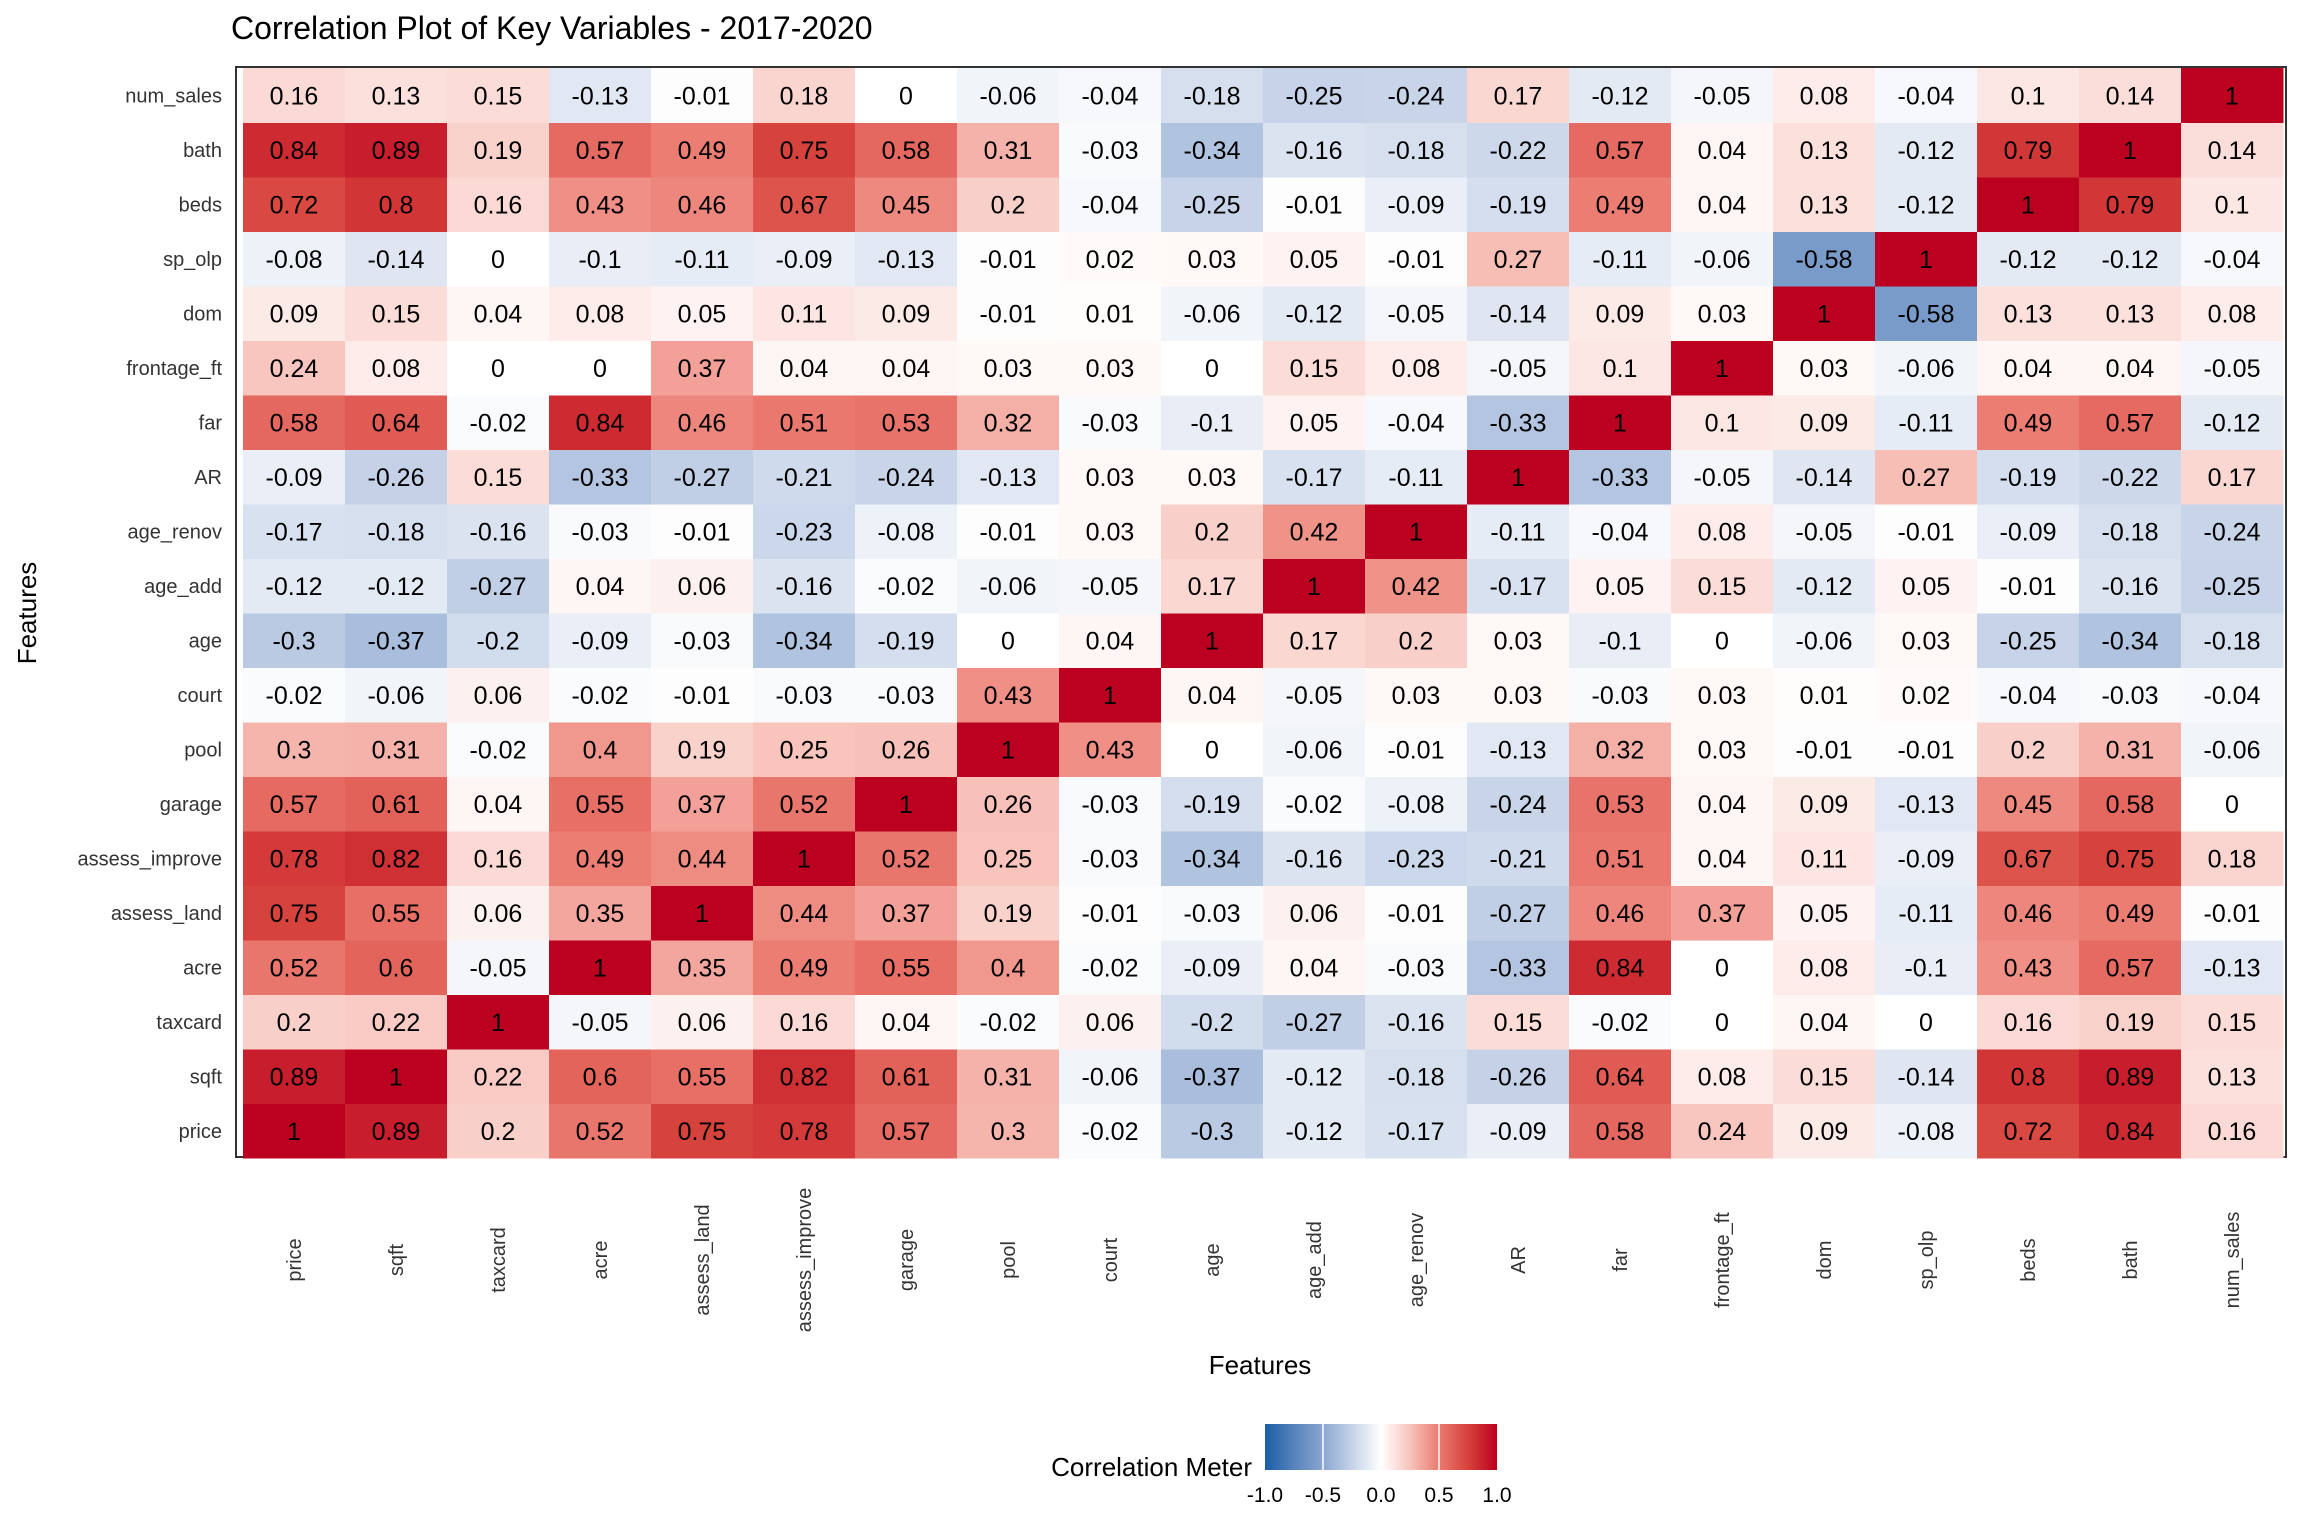 This screenshot has height=1536, width=2304. I want to click on cell-value-label: 0.58, so click(906, 151).